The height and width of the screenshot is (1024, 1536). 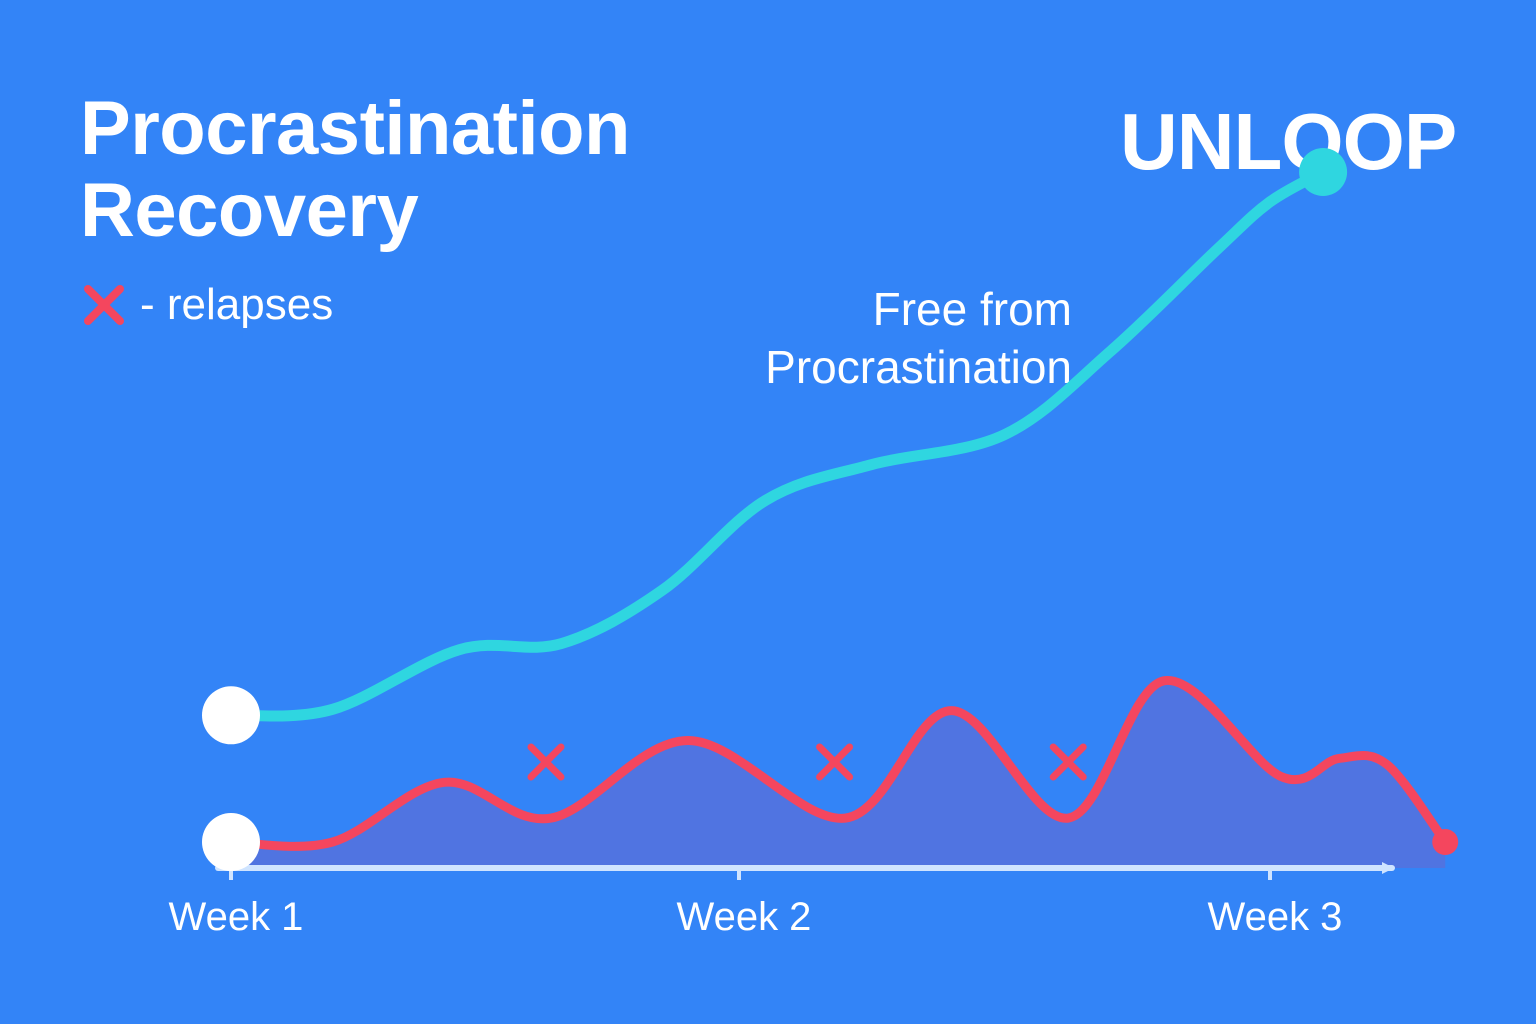 I want to click on relapse-series-line, so click(x=838, y=763).